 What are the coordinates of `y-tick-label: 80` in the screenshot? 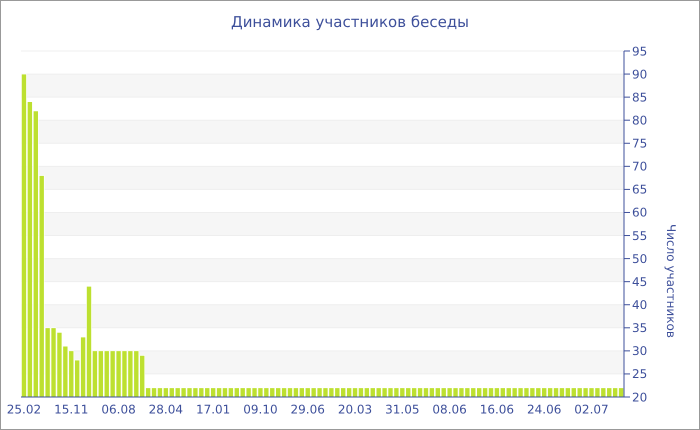 It's located at (640, 120).